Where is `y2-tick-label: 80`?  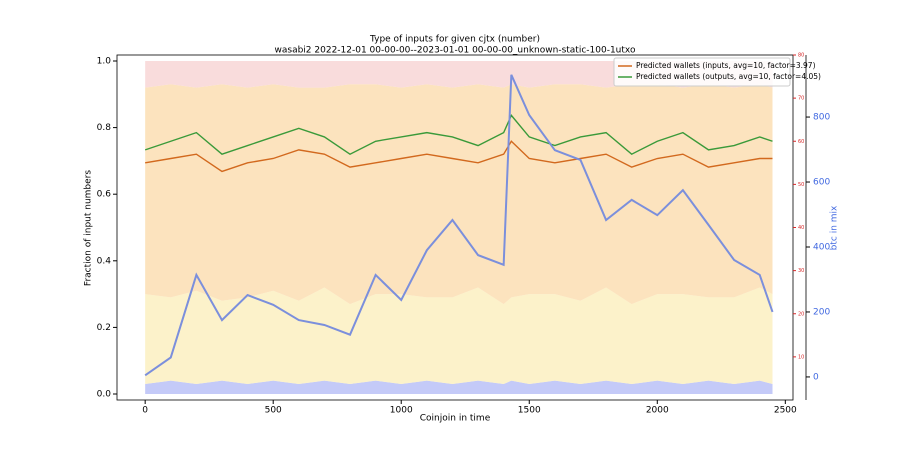
y2-tick-label: 80 is located at coordinates (801, 56).